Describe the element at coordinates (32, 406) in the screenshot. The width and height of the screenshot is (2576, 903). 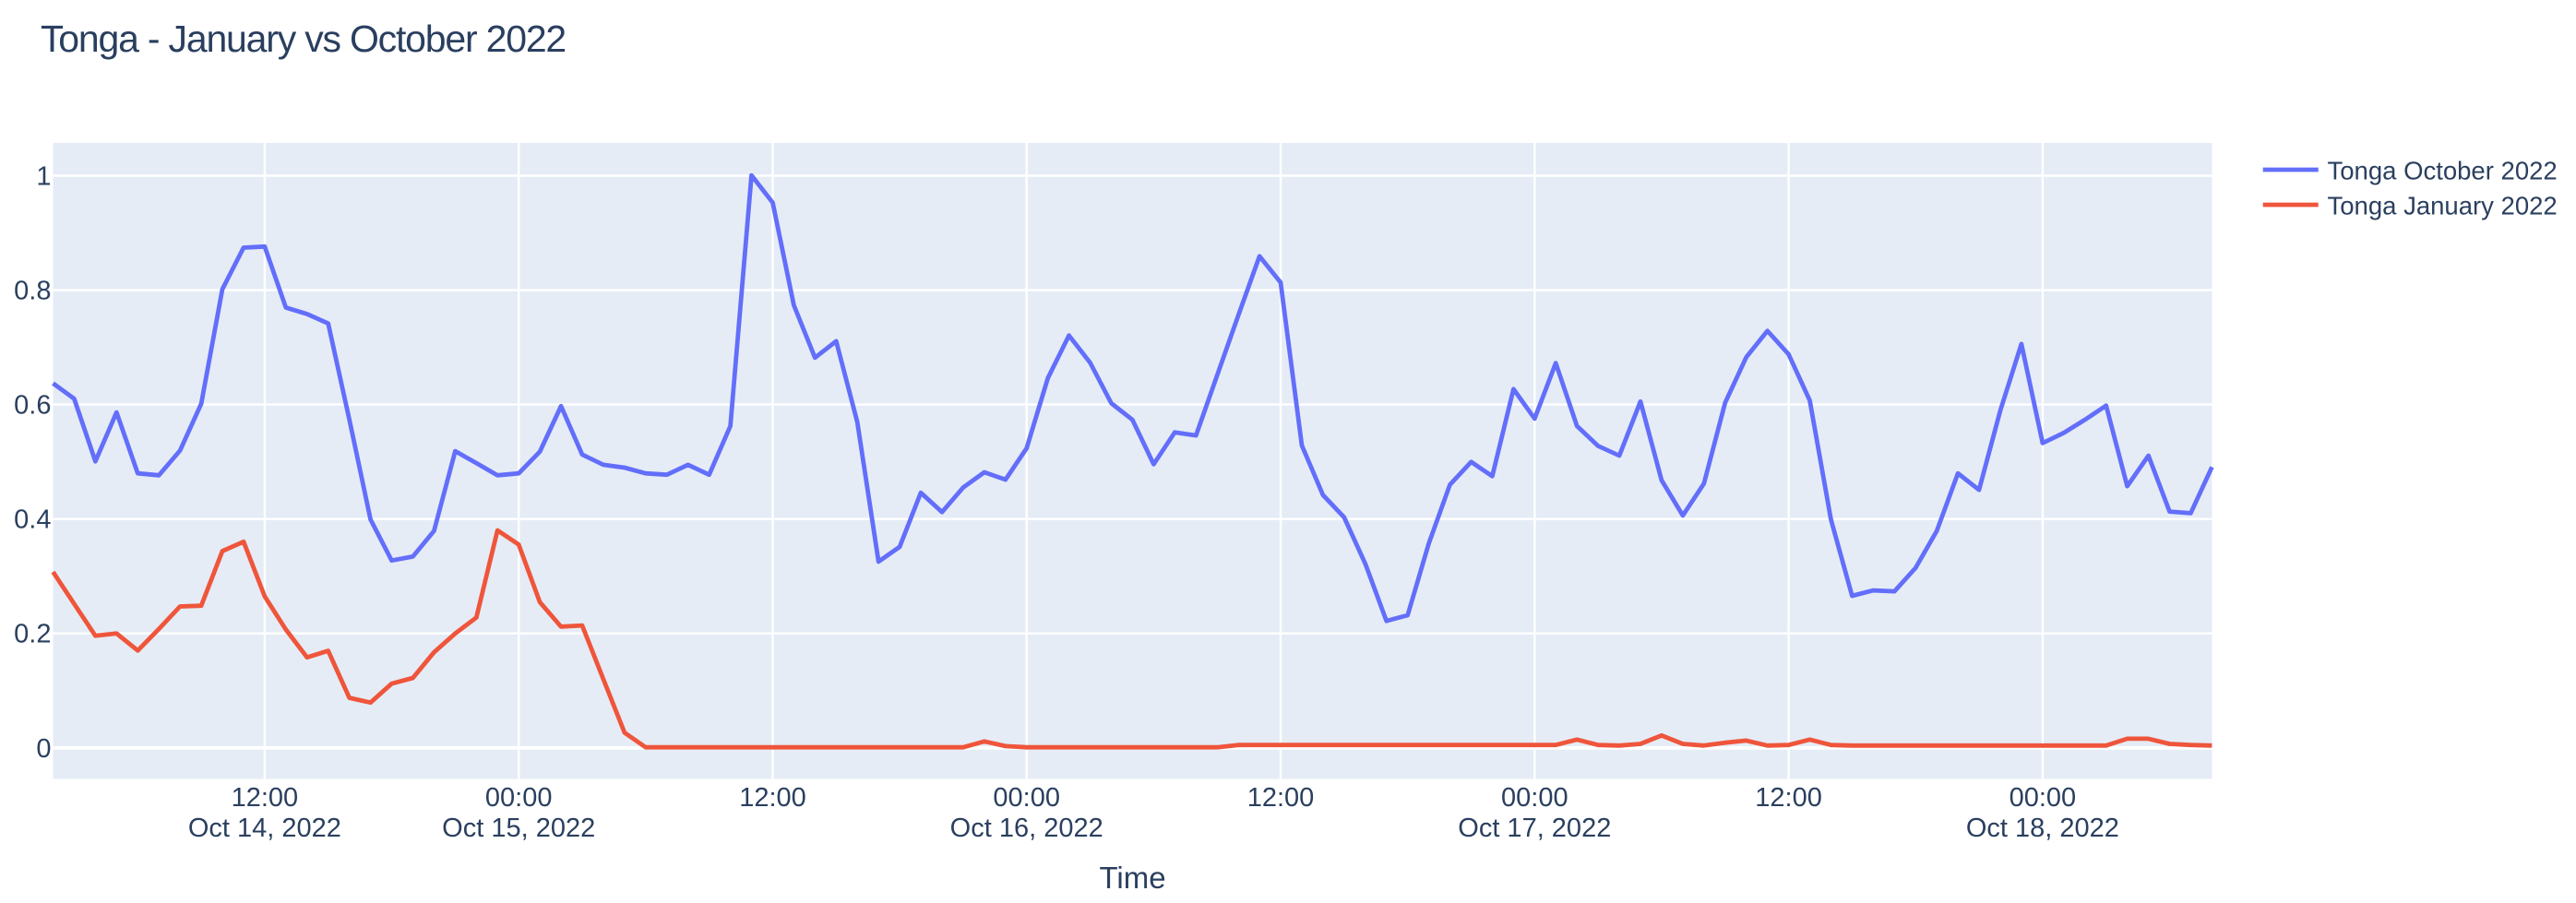
I see `svg-text: 0.6` at that location.